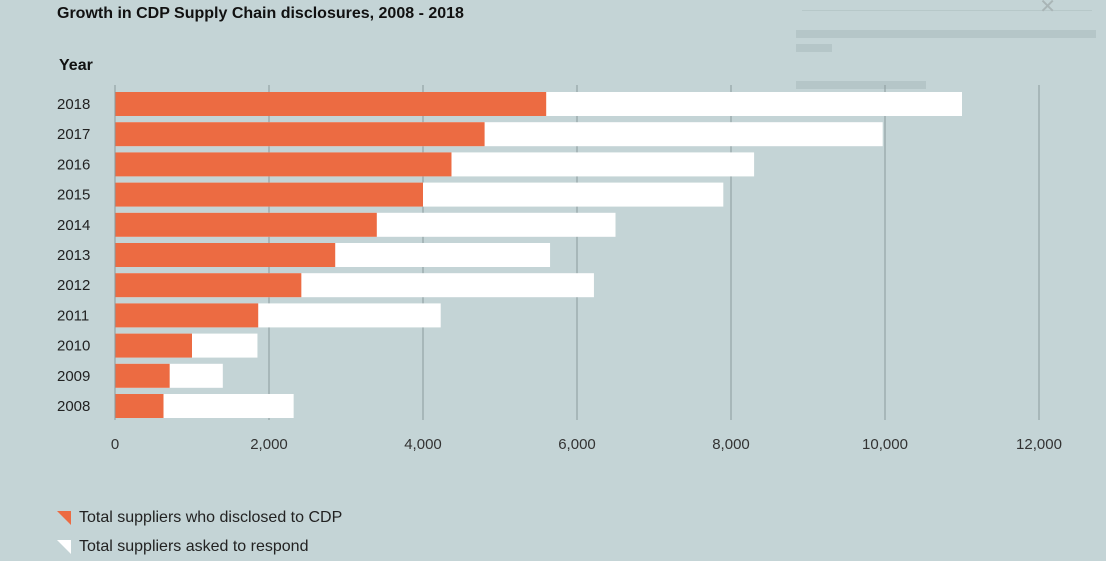 This screenshot has height=561, width=1106. I want to click on y-category-label: 2008, so click(73, 406).